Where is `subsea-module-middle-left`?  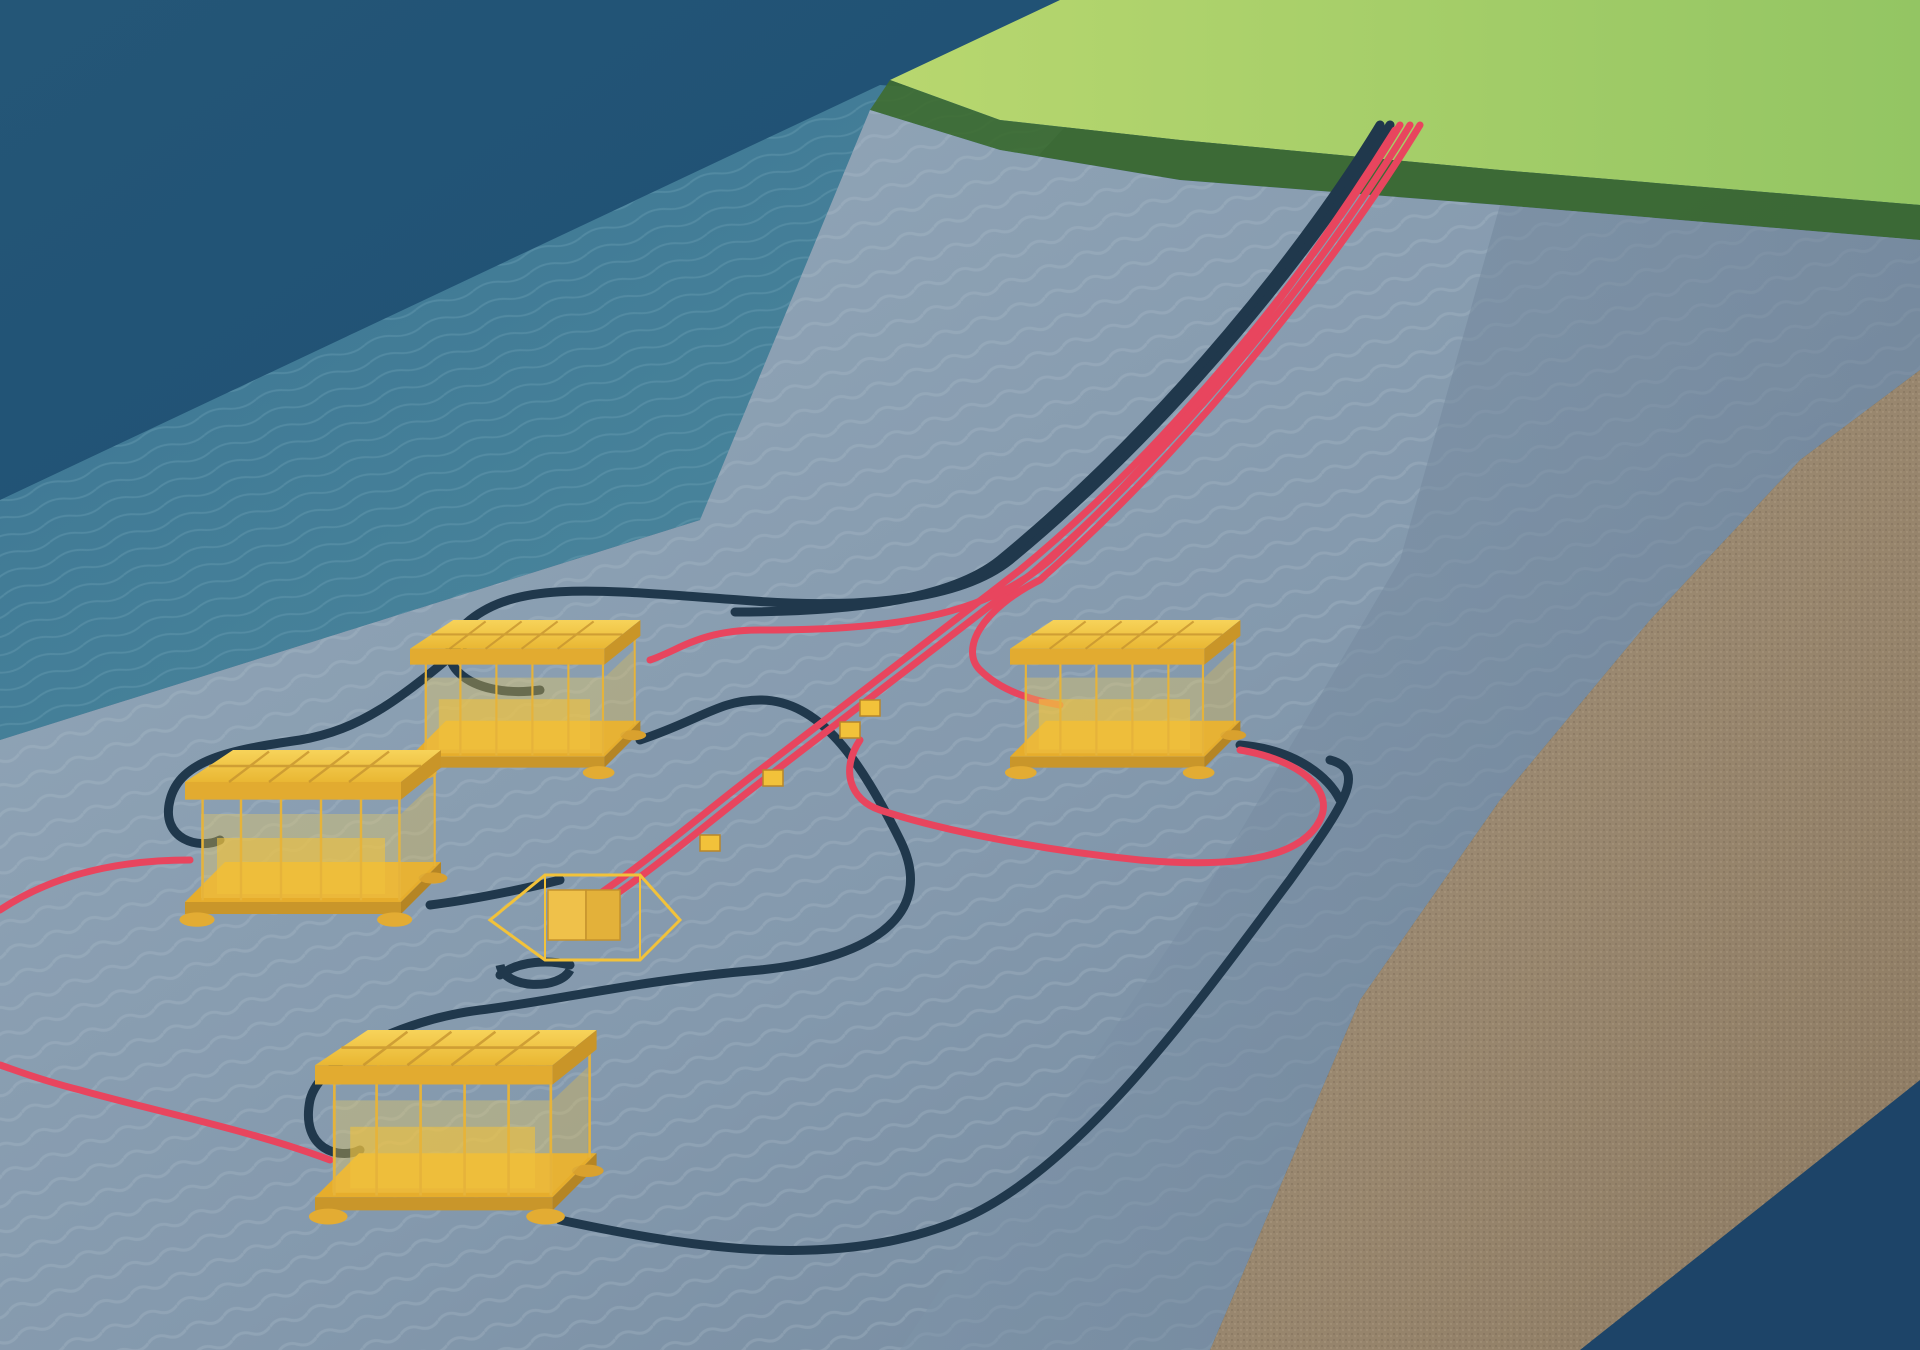 subsea-module-middle-left is located at coordinates (313, 838).